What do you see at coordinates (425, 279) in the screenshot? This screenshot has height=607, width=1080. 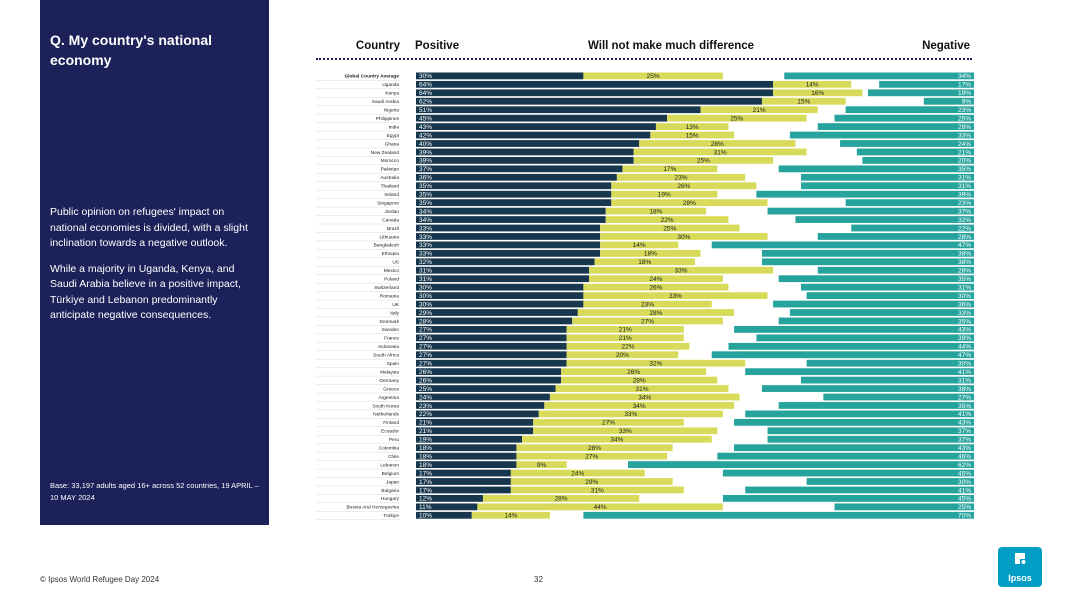 I see `value-label-positive: 31%` at bounding box center [425, 279].